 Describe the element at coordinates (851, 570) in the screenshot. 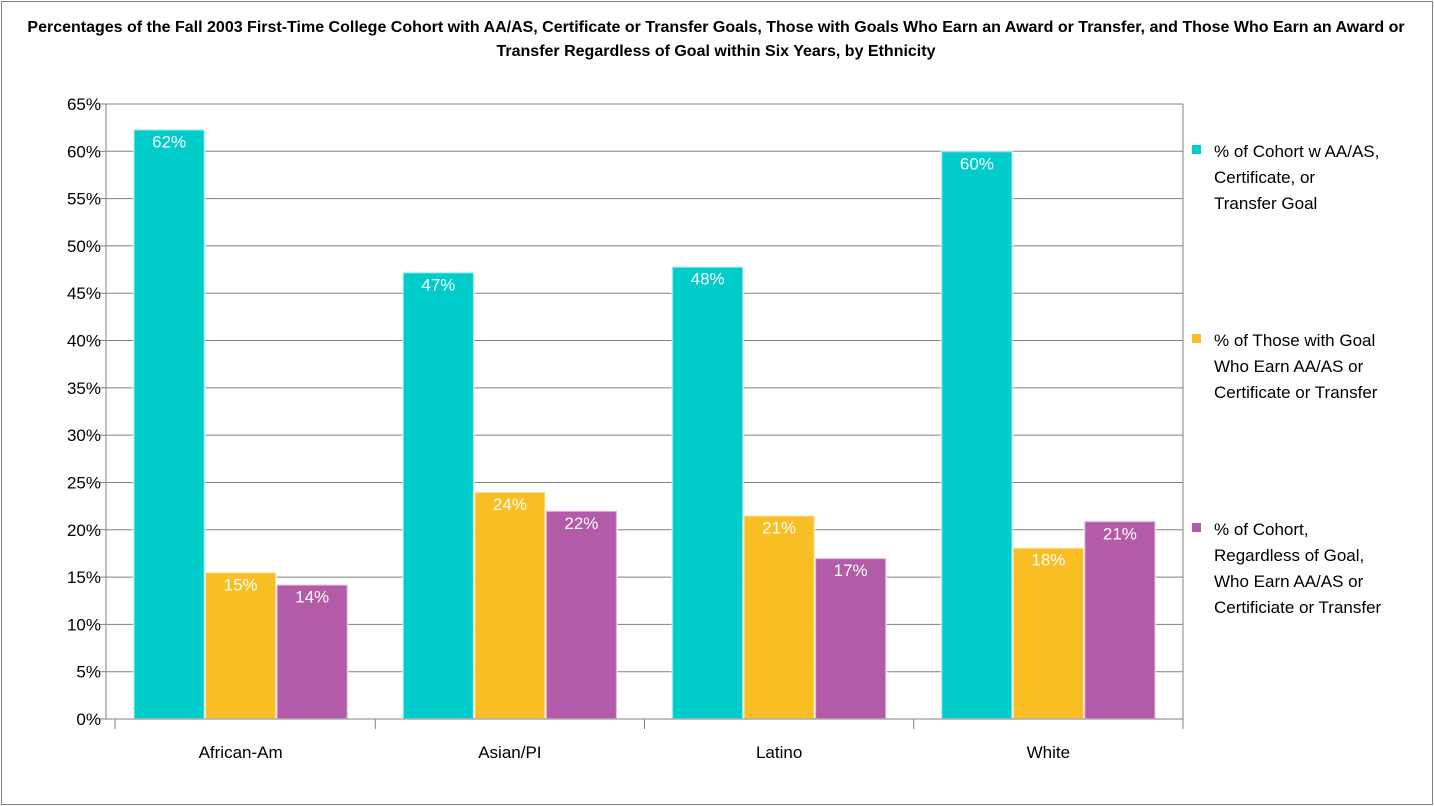

I see `data-label: 17%` at that location.